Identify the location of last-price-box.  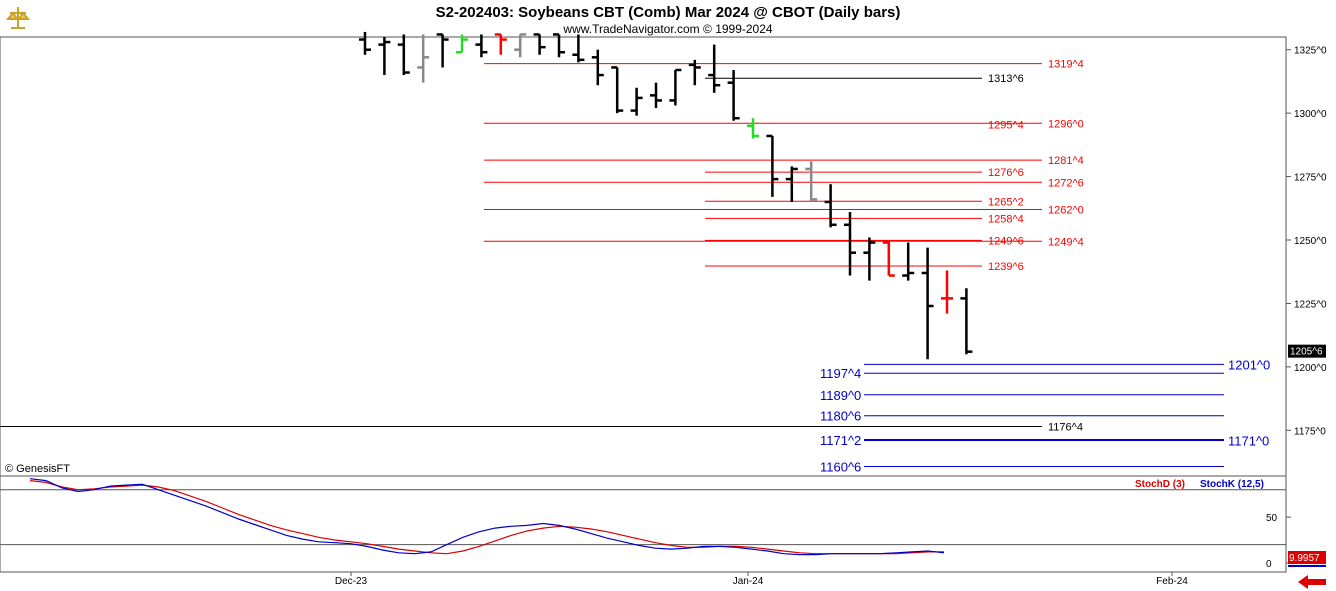
(1307, 351).